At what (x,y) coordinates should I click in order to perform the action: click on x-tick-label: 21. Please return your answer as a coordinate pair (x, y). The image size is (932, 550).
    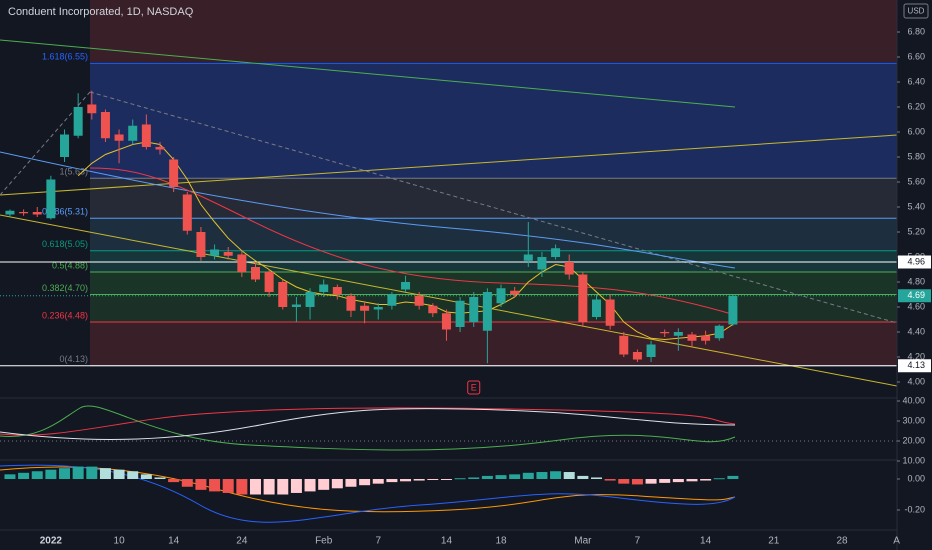
    Looking at the image, I should click on (774, 541).